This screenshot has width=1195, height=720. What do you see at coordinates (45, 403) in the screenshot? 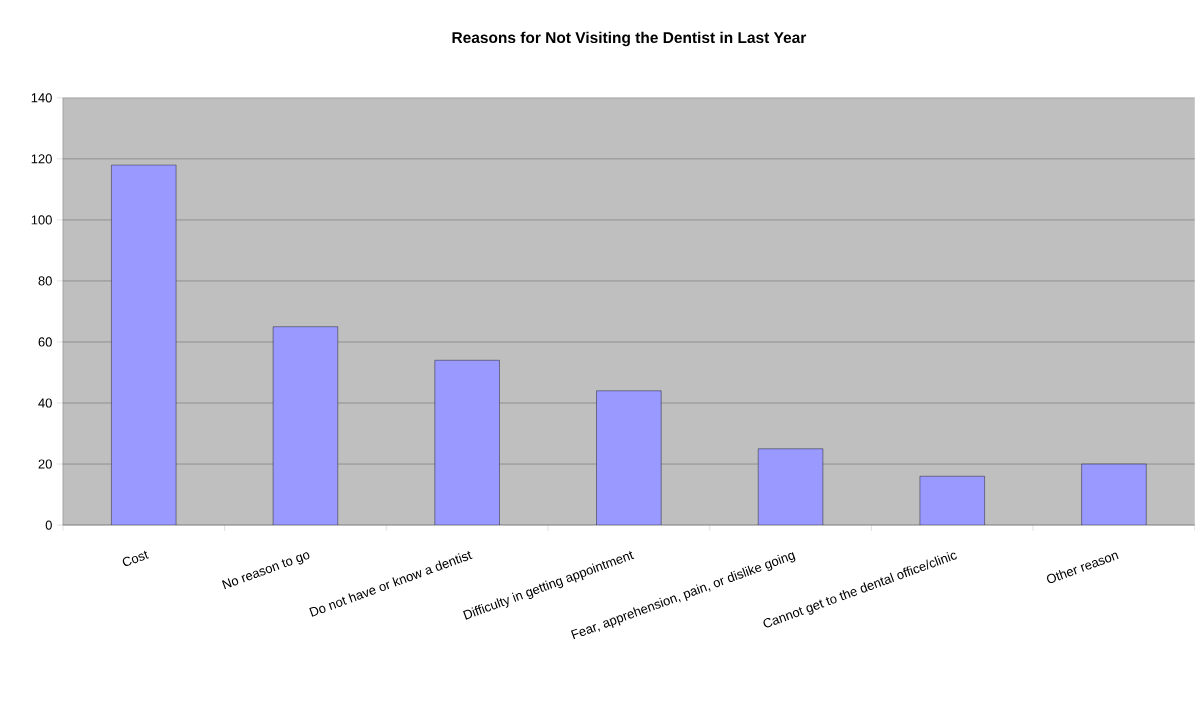
I see `y-tick-label: 40` at bounding box center [45, 403].